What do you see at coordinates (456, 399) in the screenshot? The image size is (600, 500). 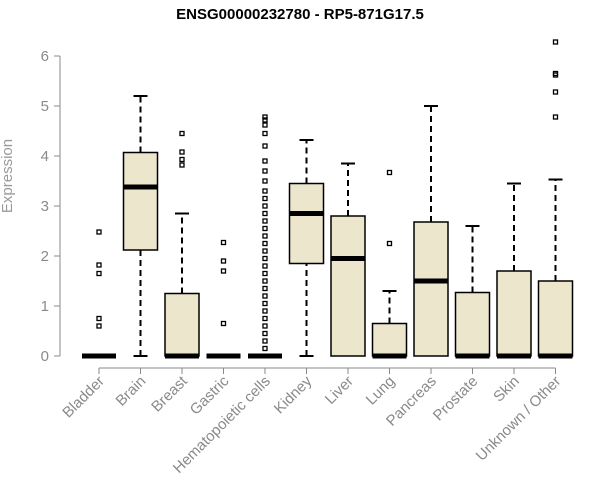 I see `x-tick-label: Prostate` at bounding box center [456, 399].